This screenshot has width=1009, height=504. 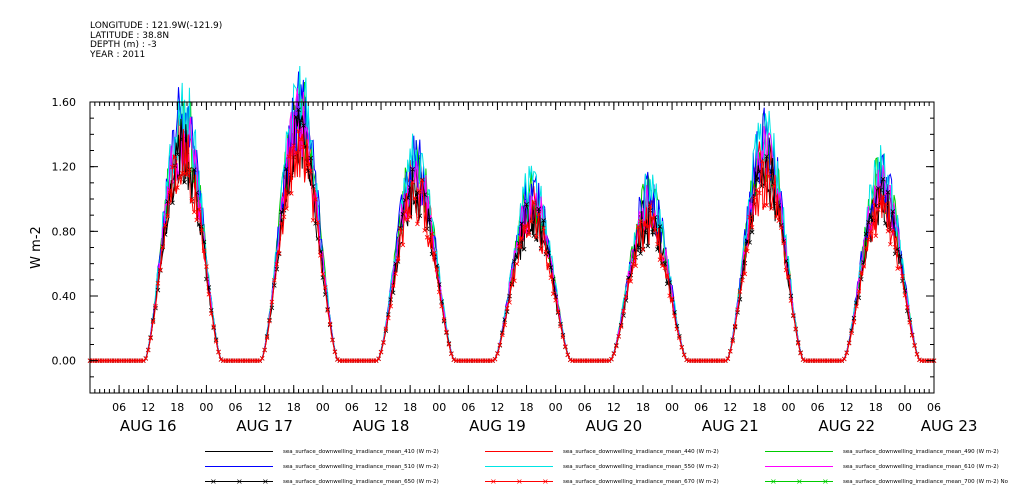 What do you see at coordinates (264, 426) in the screenshot?
I see `day-label: AUG 17` at bounding box center [264, 426].